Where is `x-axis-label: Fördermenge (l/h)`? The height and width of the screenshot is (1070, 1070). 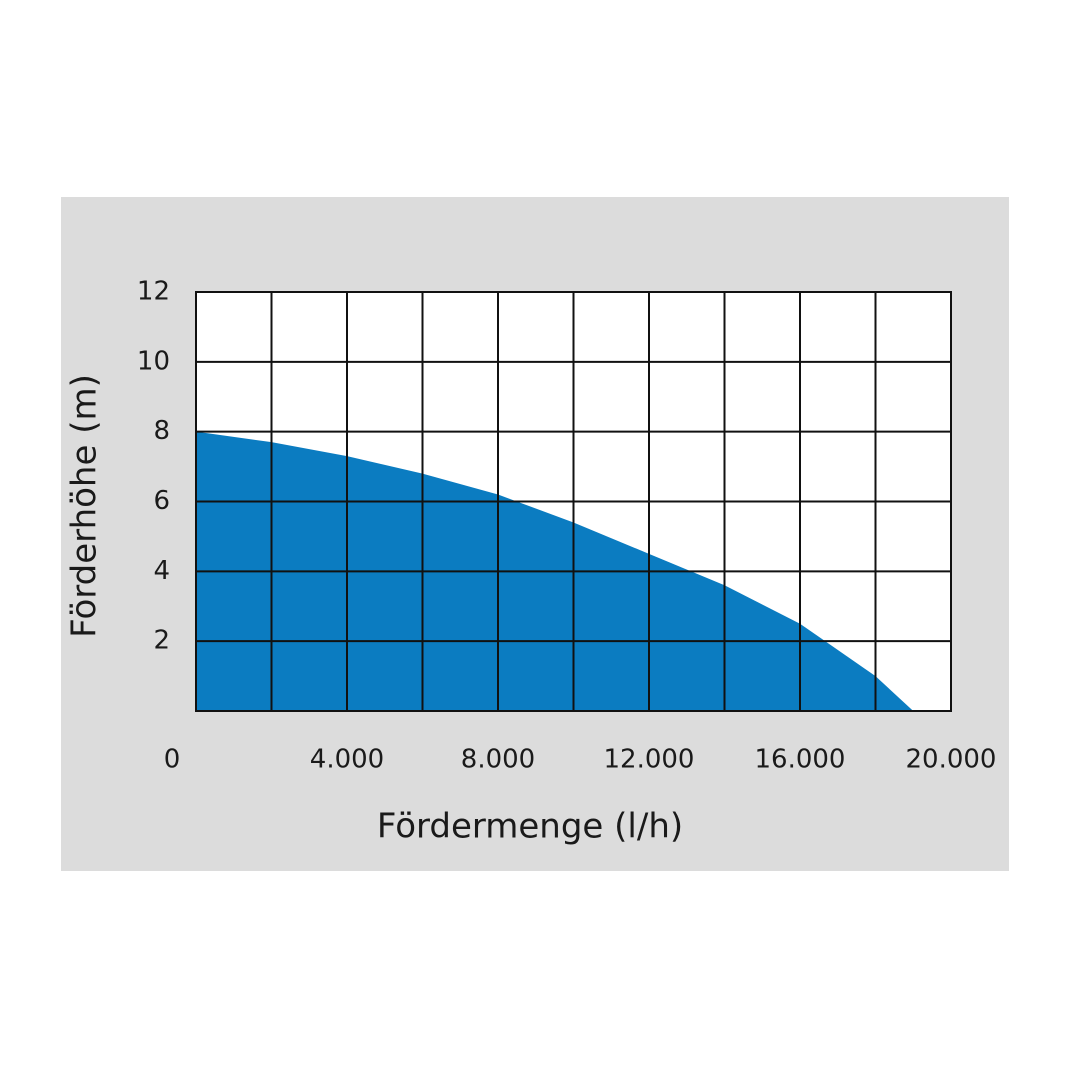
x-axis-label: Fördermenge (l/h) is located at coordinates (530, 827).